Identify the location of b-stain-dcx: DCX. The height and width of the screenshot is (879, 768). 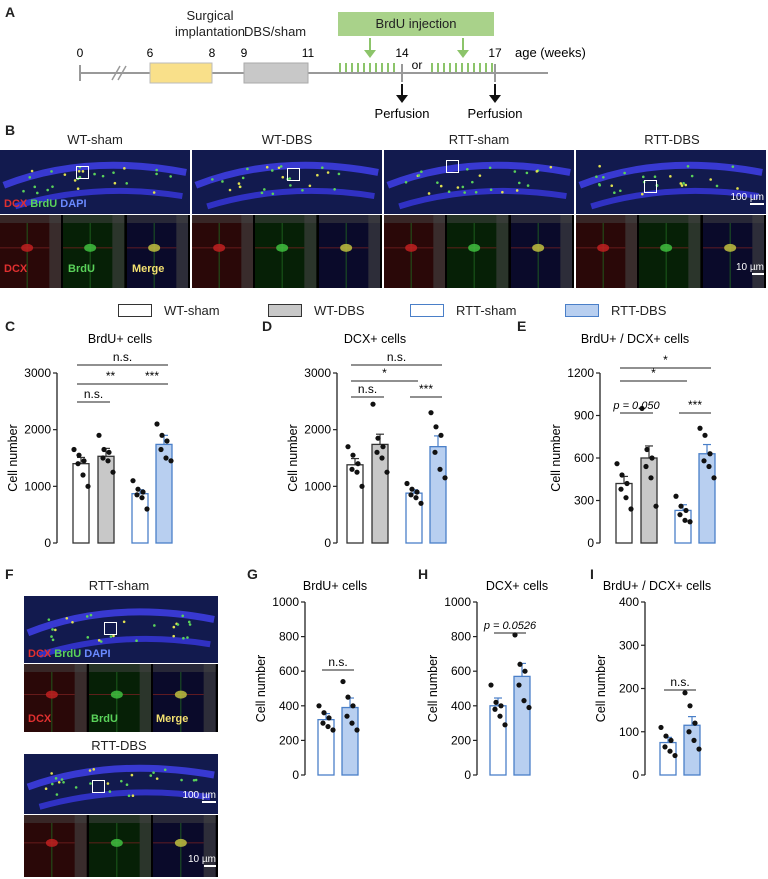
(16, 204).